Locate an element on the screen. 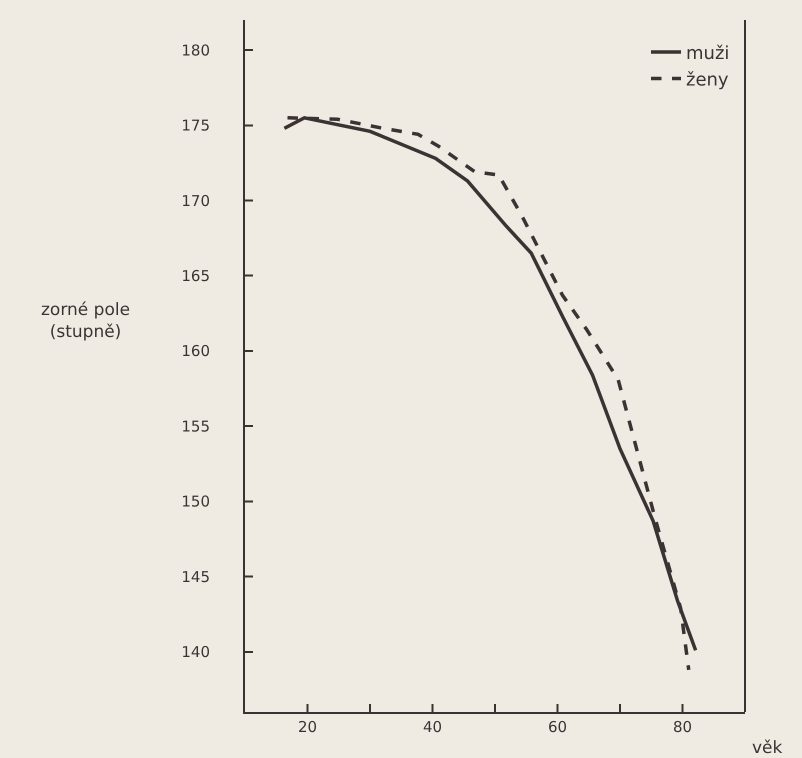  y-axis-title: zorné pole (stupně) is located at coordinates (85, 321).